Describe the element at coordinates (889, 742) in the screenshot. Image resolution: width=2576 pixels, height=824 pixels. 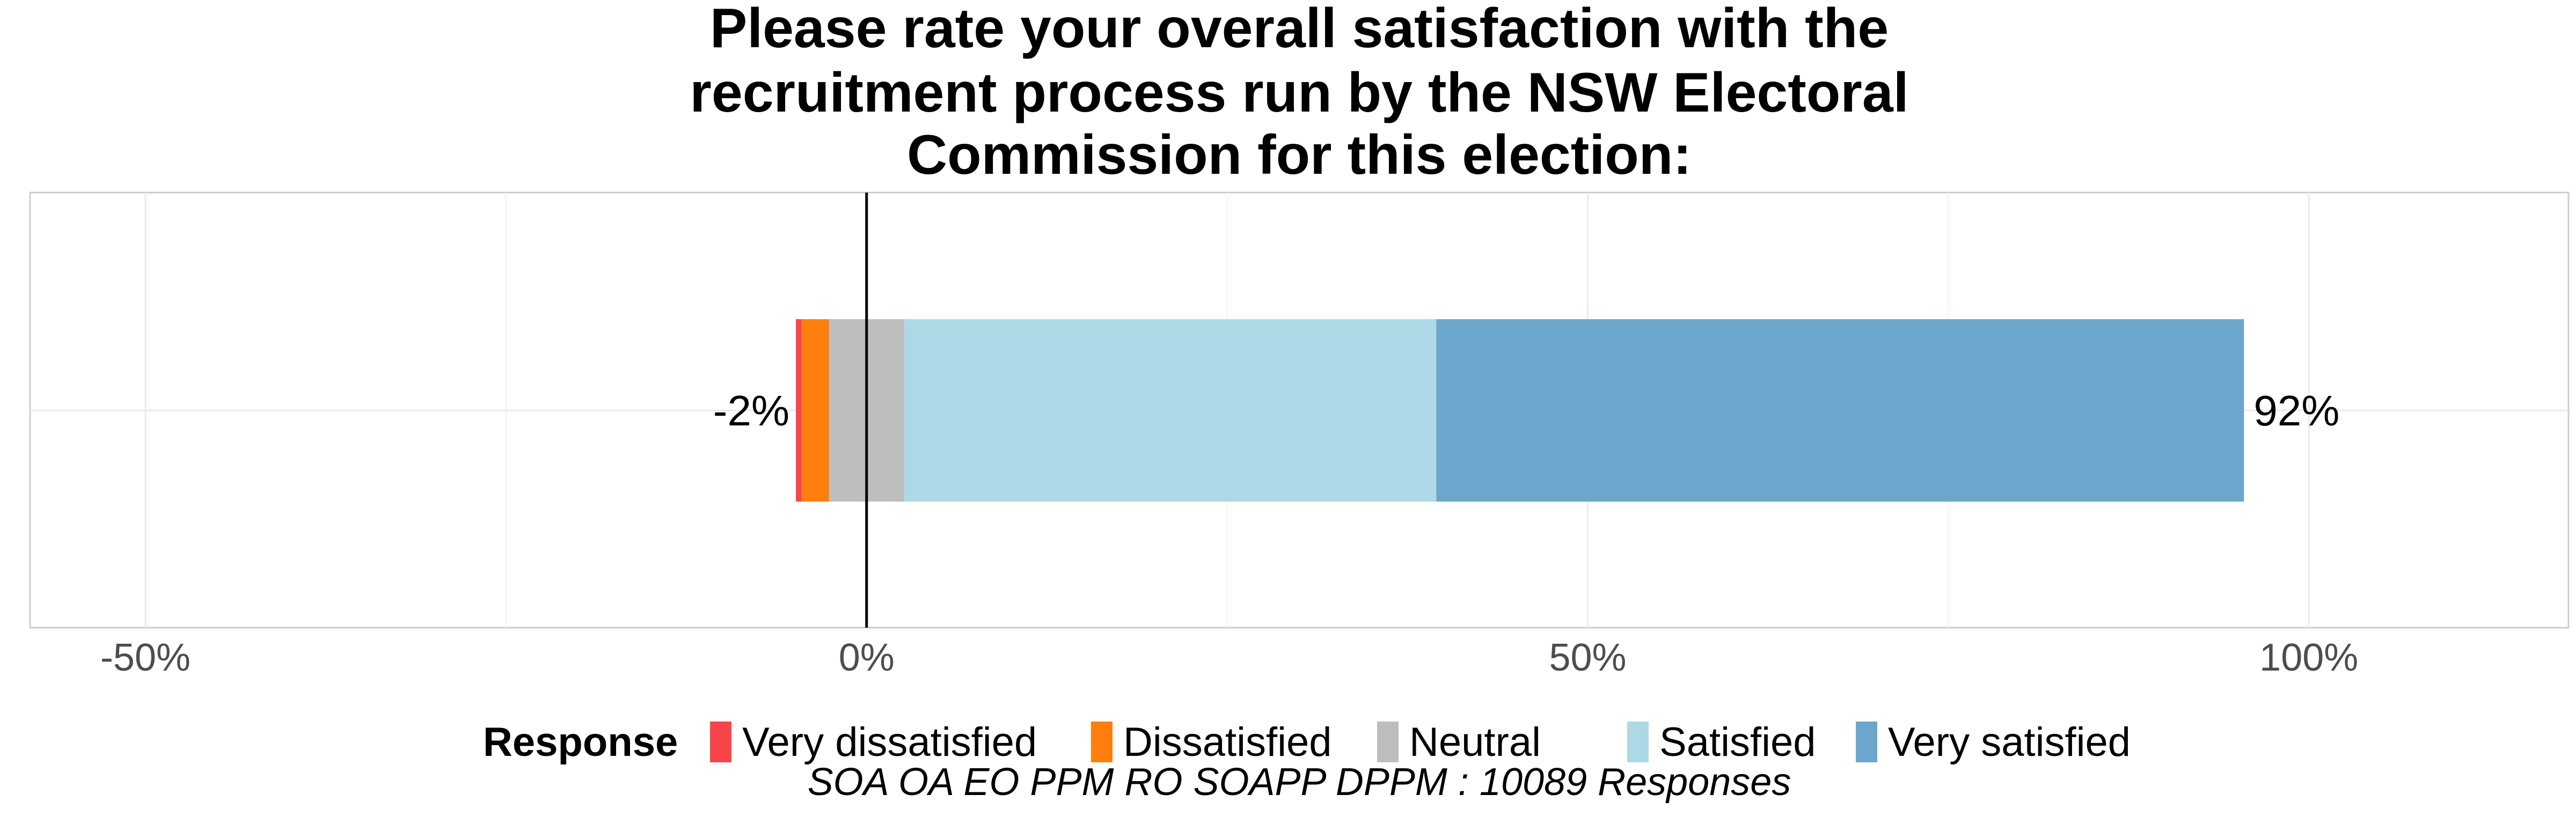
I see `legend-label: Very dissatisfied` at that location.